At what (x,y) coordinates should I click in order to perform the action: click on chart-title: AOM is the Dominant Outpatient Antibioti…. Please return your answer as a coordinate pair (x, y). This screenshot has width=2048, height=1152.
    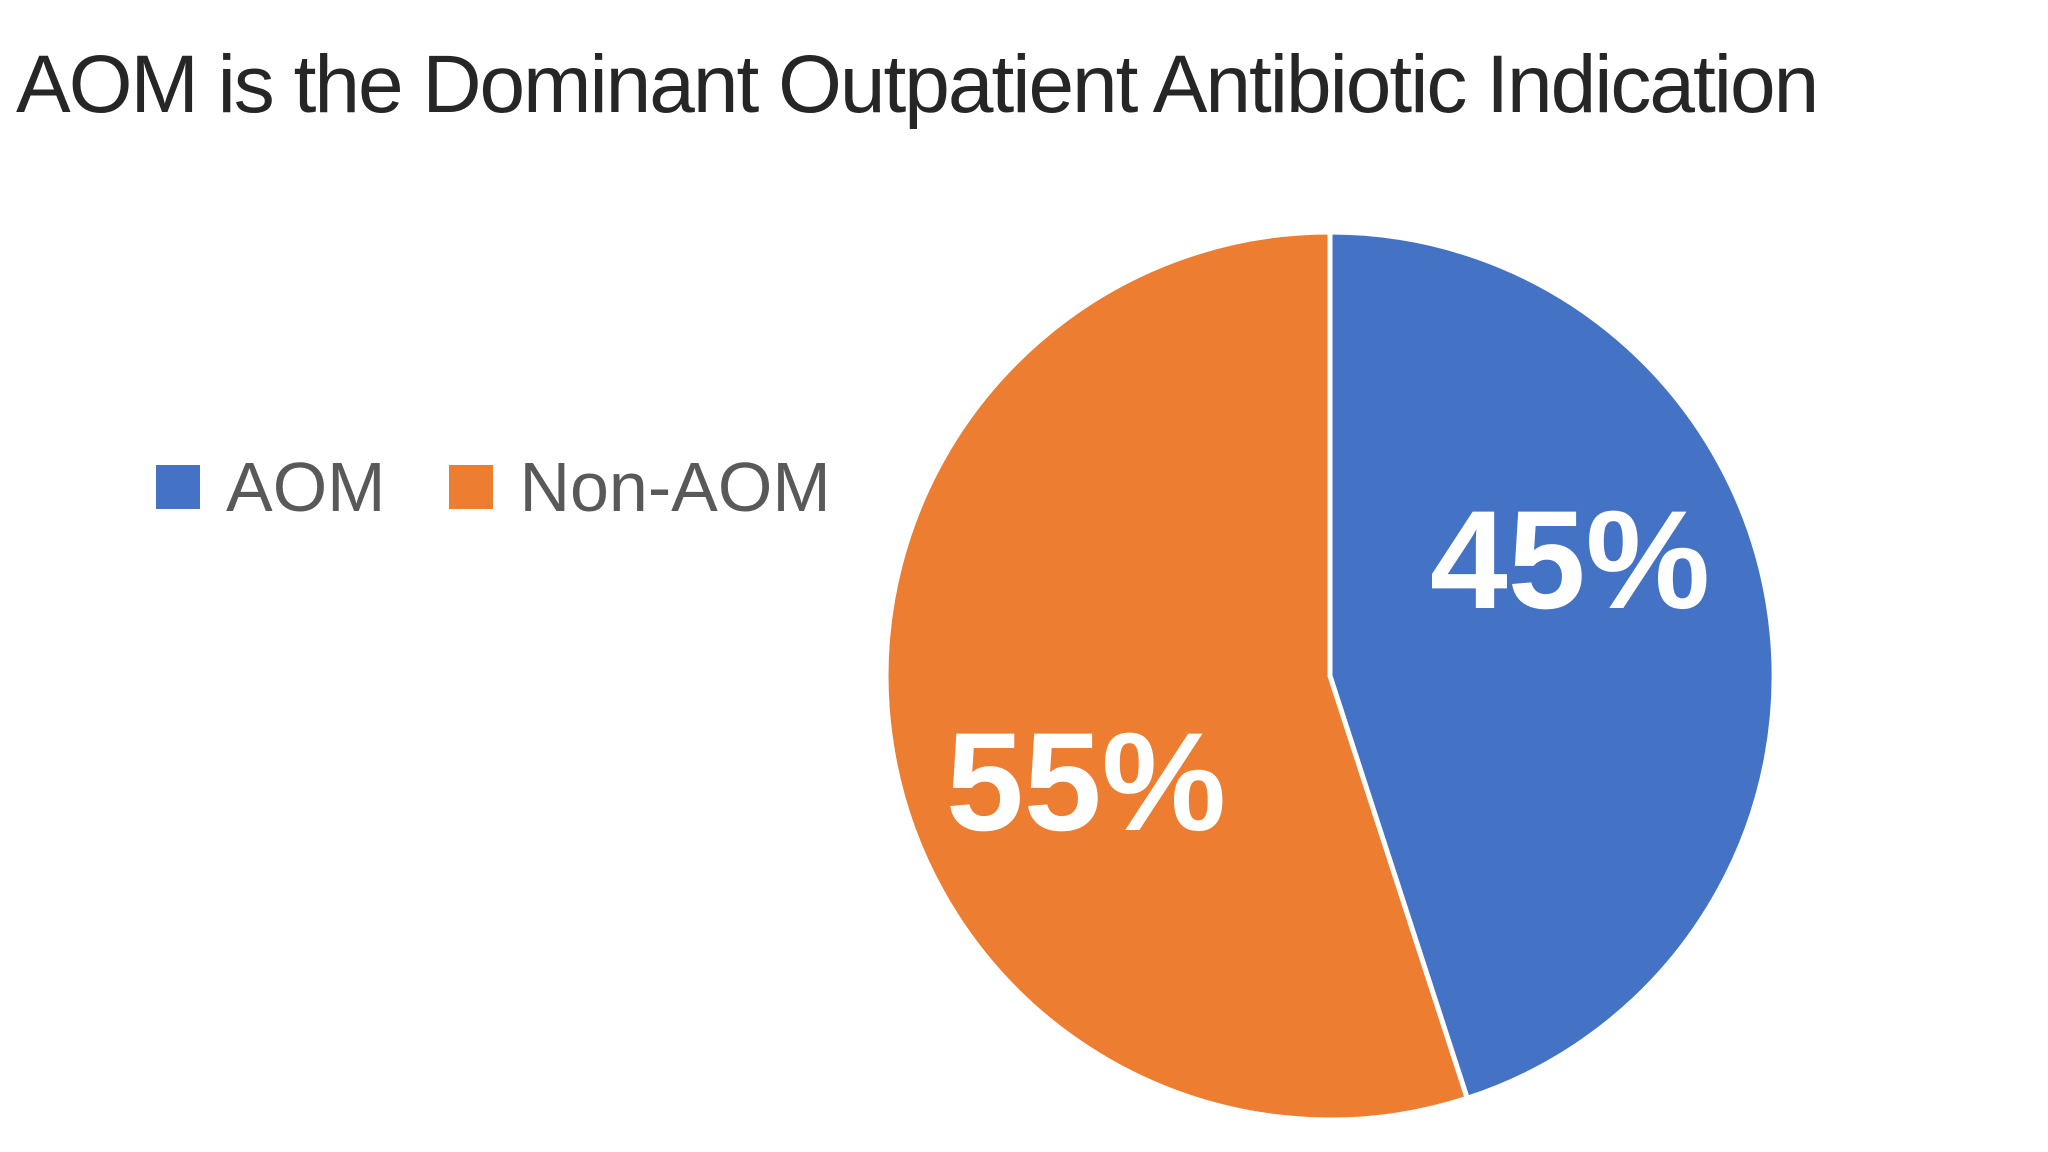
    Looking at the image, I should click on (917, 84).